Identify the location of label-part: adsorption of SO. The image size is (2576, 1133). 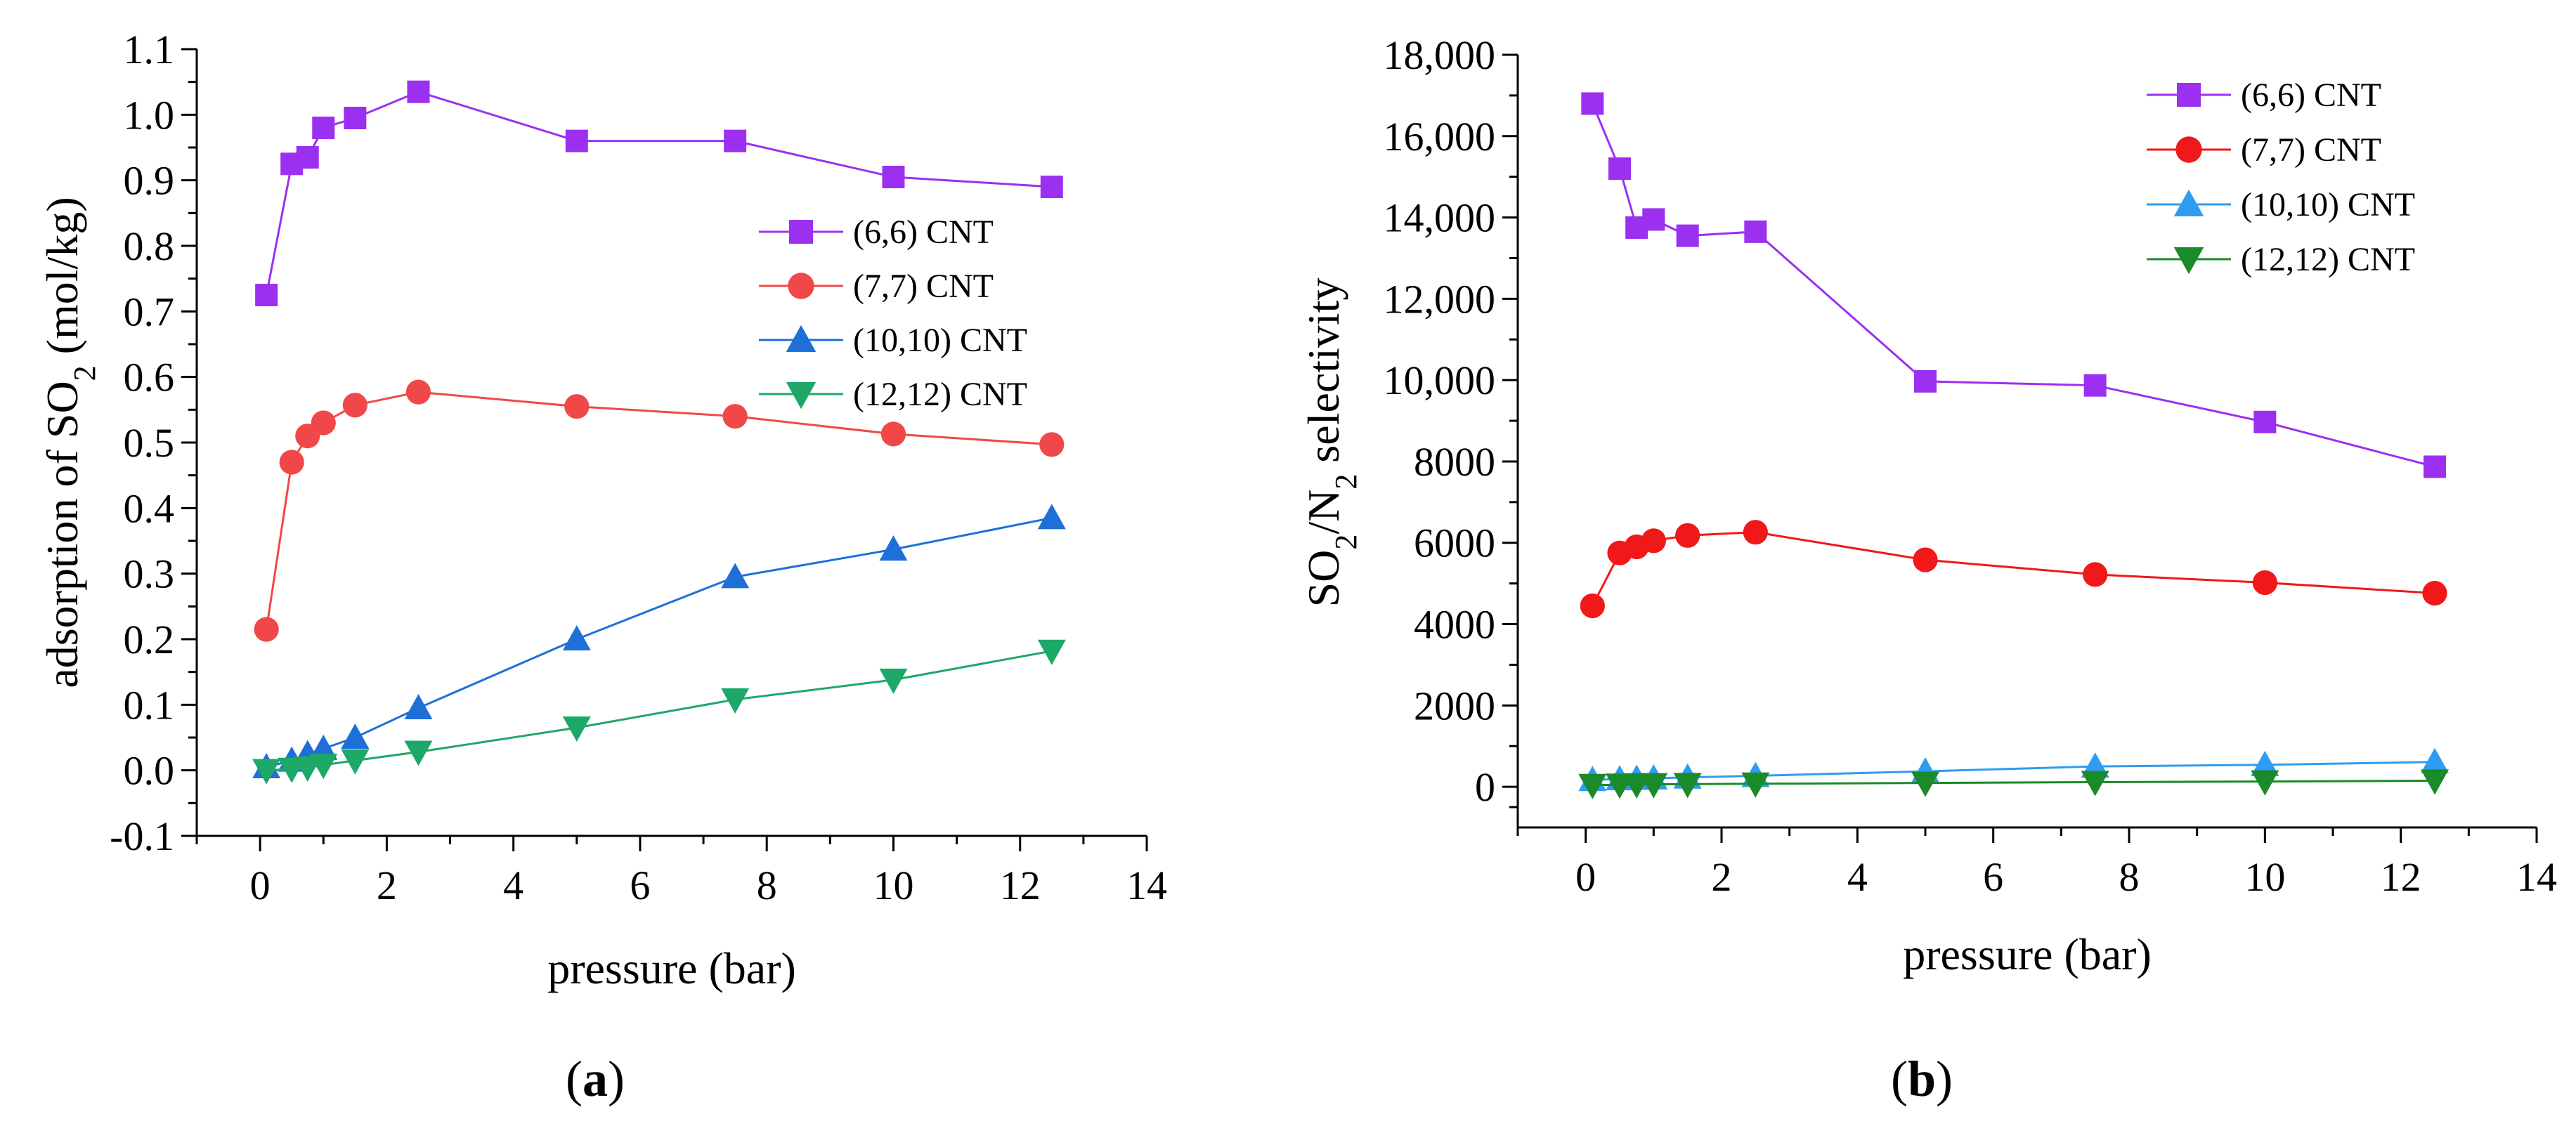
(62, 534).